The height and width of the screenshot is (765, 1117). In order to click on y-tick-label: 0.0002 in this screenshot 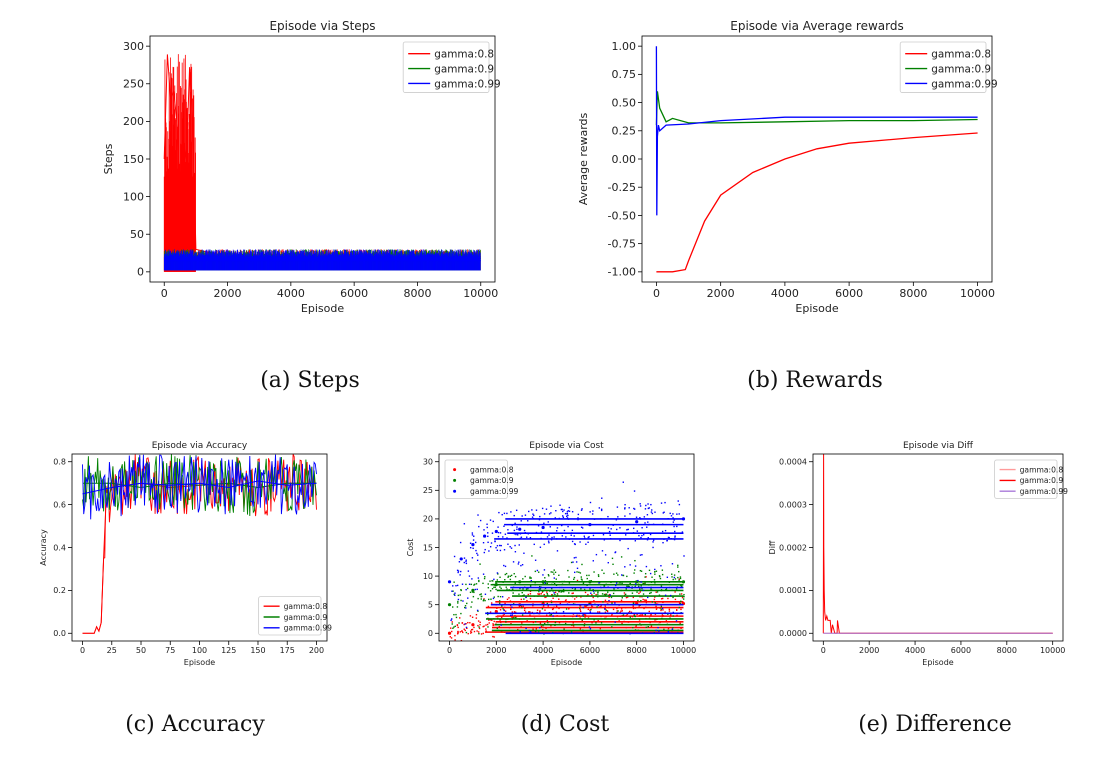, I will do `click(793, 547)`.